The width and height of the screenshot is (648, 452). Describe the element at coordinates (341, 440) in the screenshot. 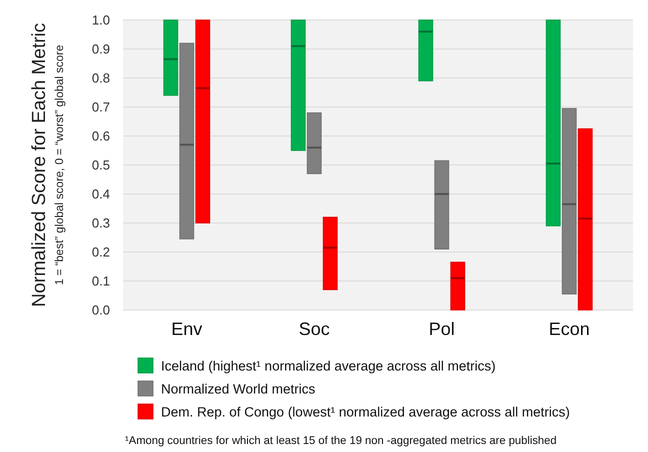

I see `text: ¹Among countries for which at least 15 of the 19 non -aggregated metrics are published` at that location.